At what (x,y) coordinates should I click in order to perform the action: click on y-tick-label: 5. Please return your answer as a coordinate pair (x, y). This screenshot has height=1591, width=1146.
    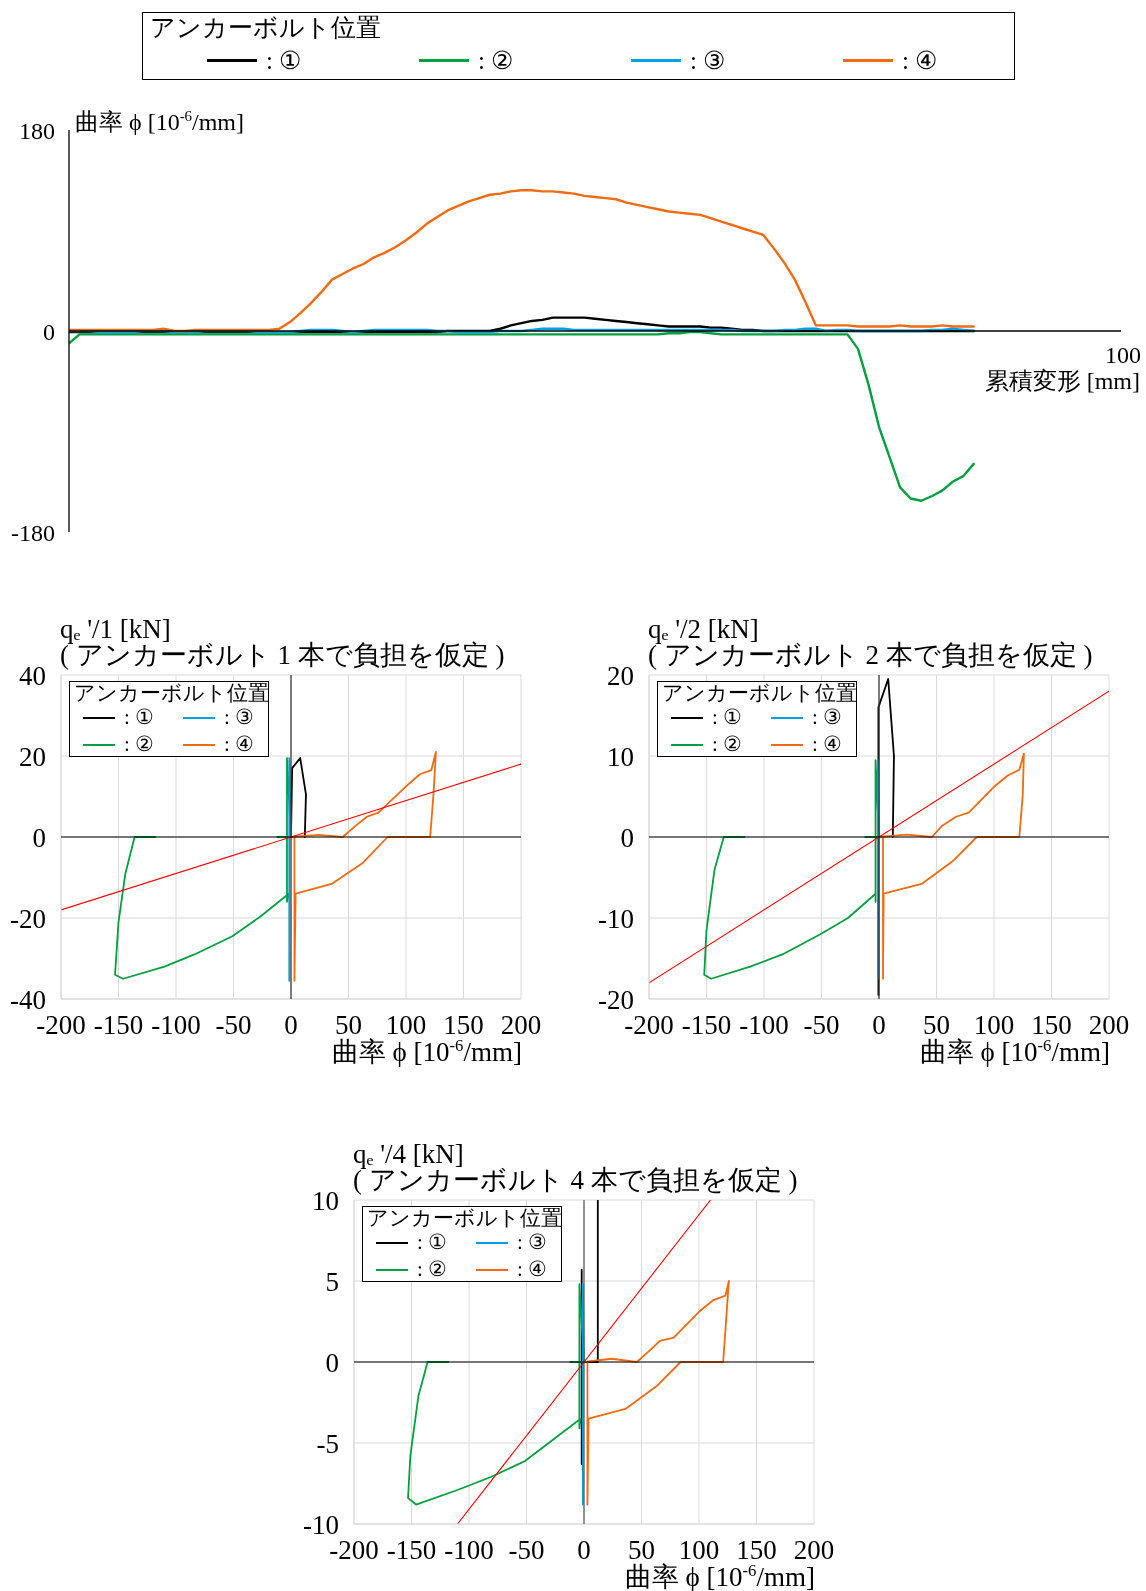
    Looking at the image, I should click on (332, 1281).